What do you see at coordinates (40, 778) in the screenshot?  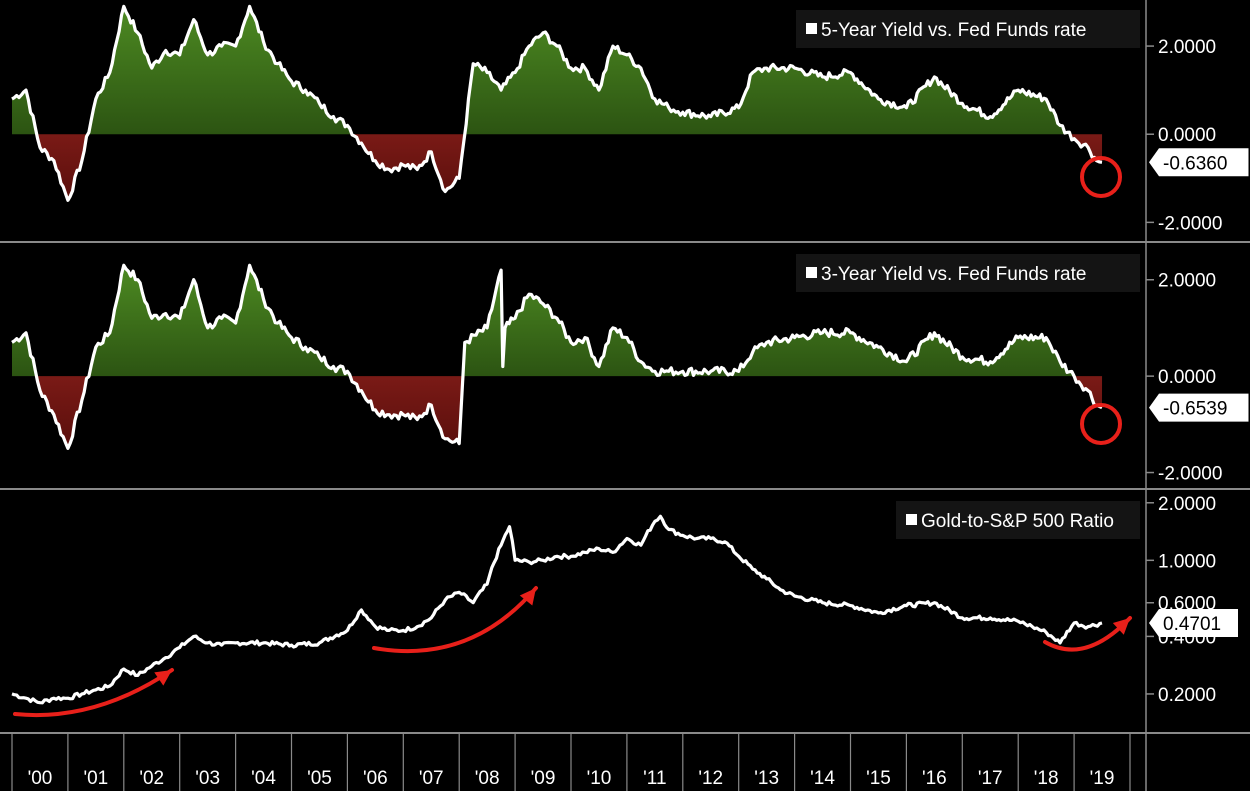 I see `x-tick-label: '00` at bounding box center [40, 778].